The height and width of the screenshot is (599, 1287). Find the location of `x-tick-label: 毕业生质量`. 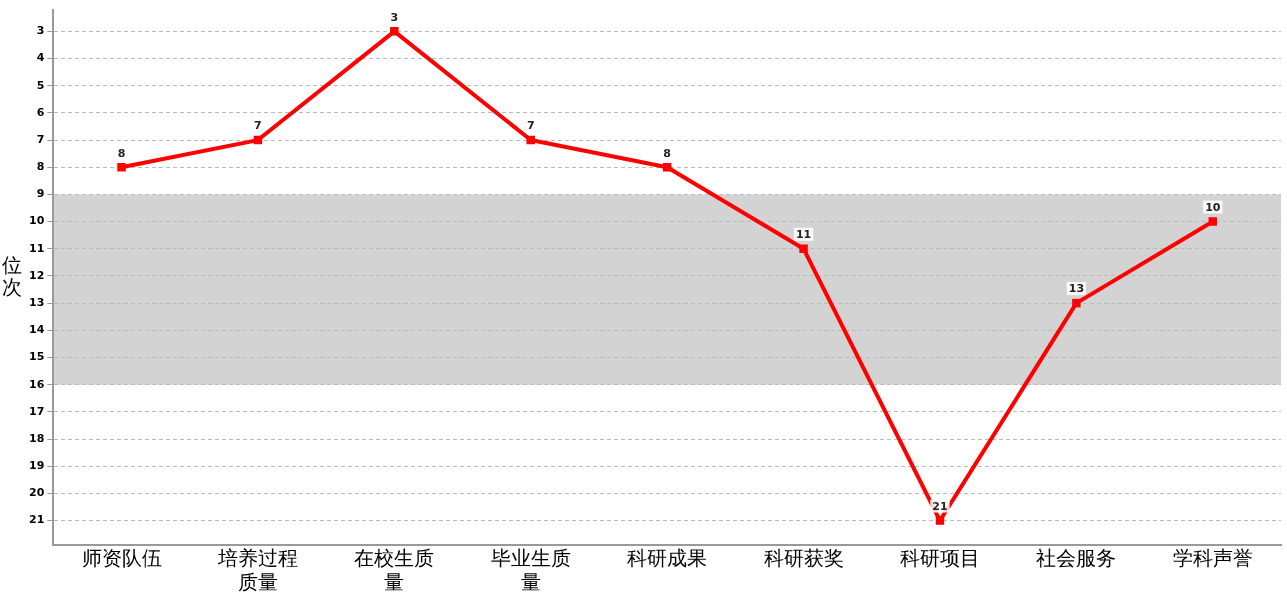

x-tick-label: 毕业生质量 is located at coordinates (530, 570).